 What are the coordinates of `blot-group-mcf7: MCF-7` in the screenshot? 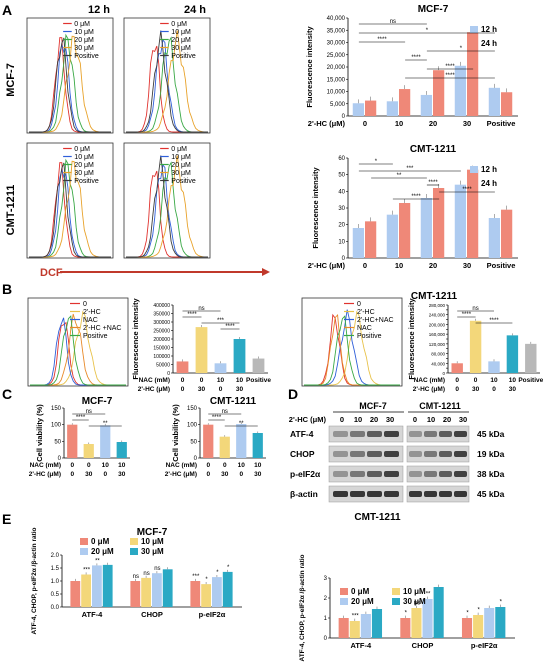 It's located at (373, 406).